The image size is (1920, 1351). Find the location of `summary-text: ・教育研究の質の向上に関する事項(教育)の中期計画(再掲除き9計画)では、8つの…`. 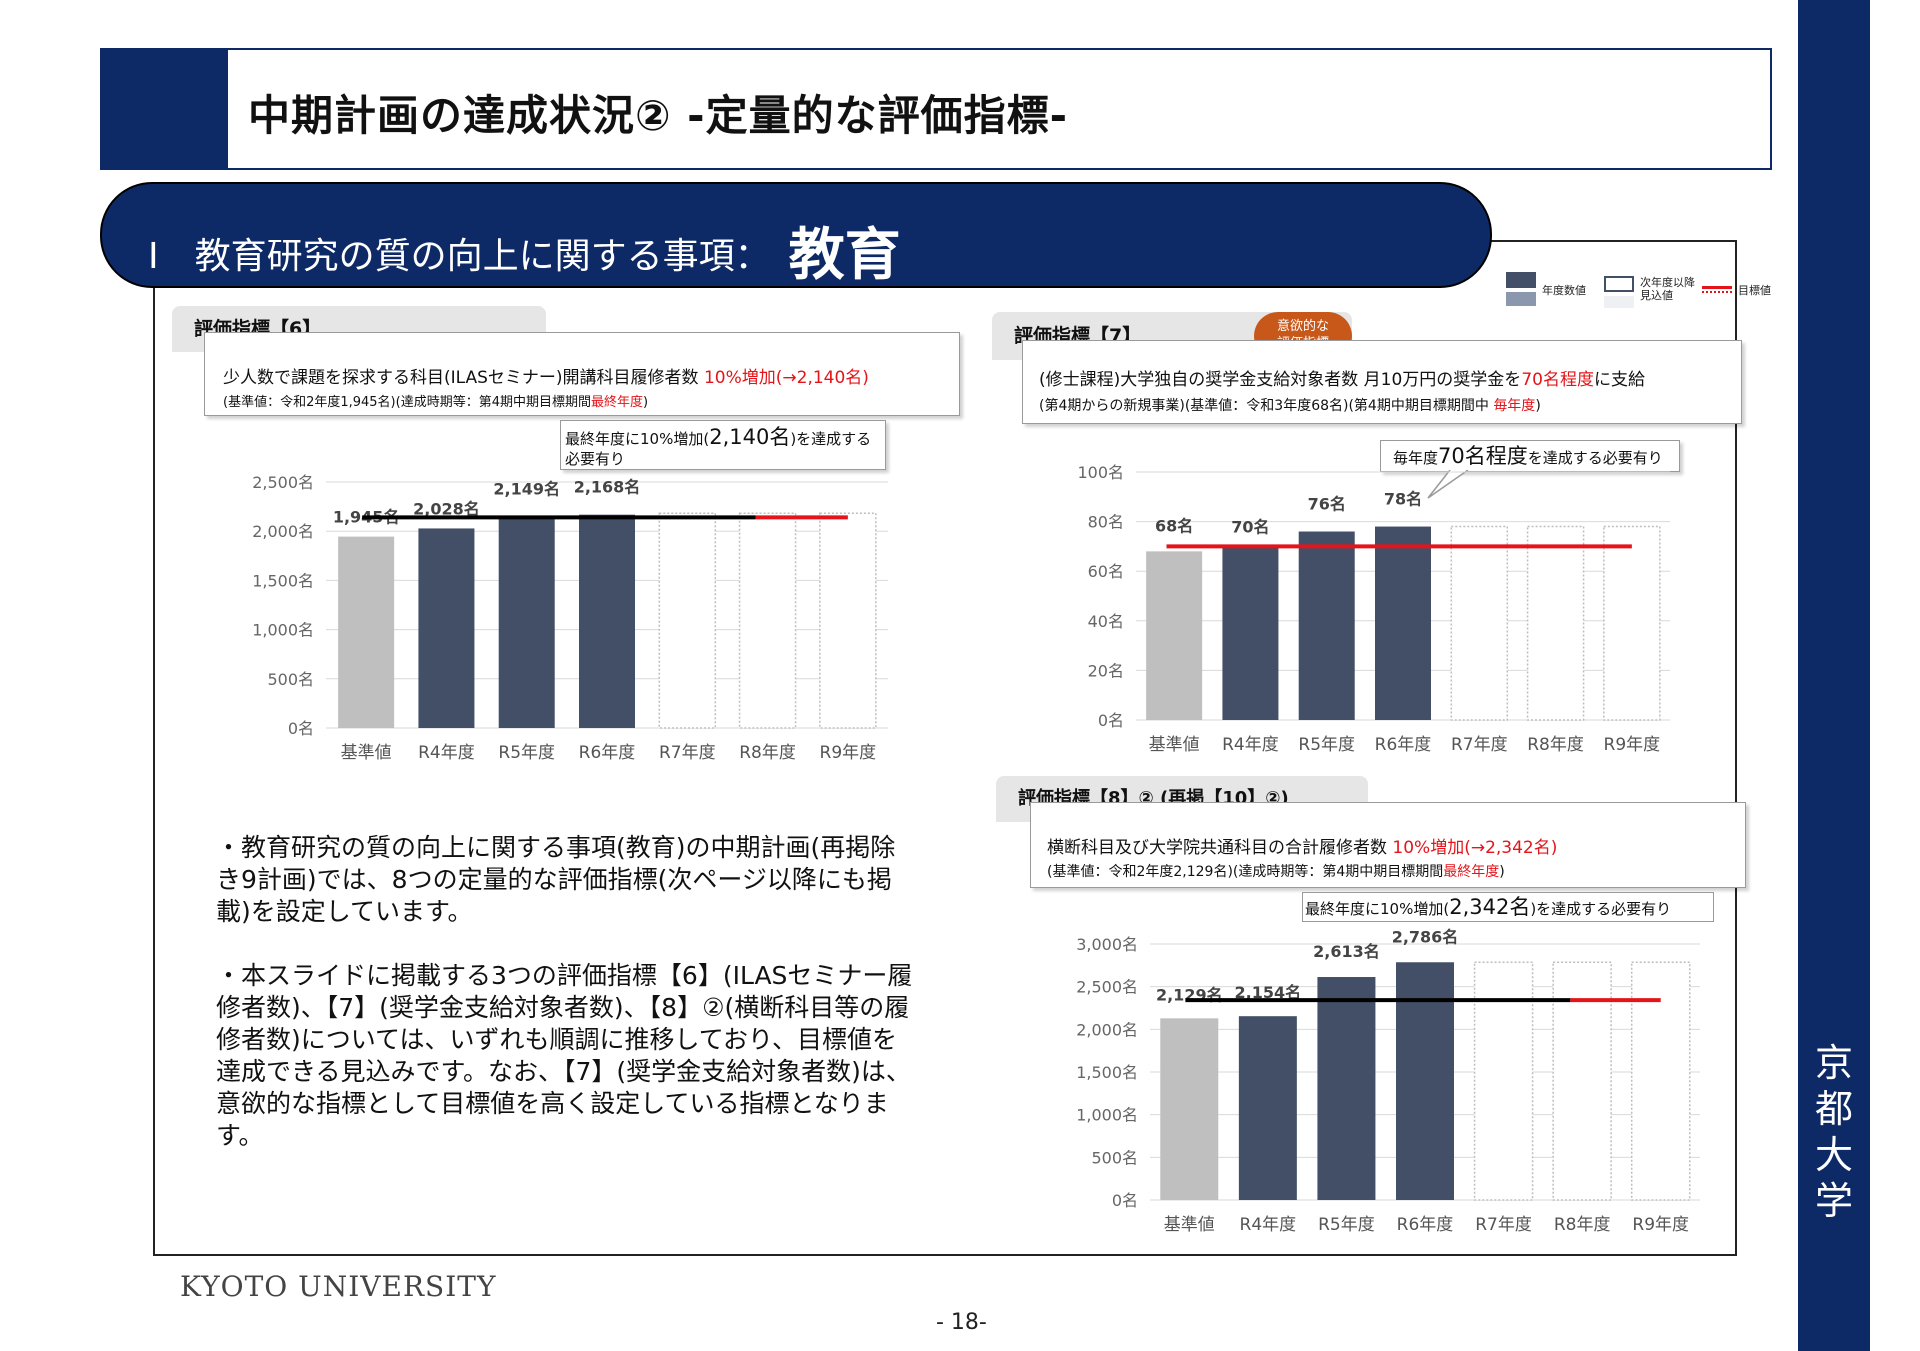

summary-text: ・教育研究の質の向上に関する事項(教育)の中期計画(再掲除き9計画)では、8つの… is located at coordinates (566, 1008).